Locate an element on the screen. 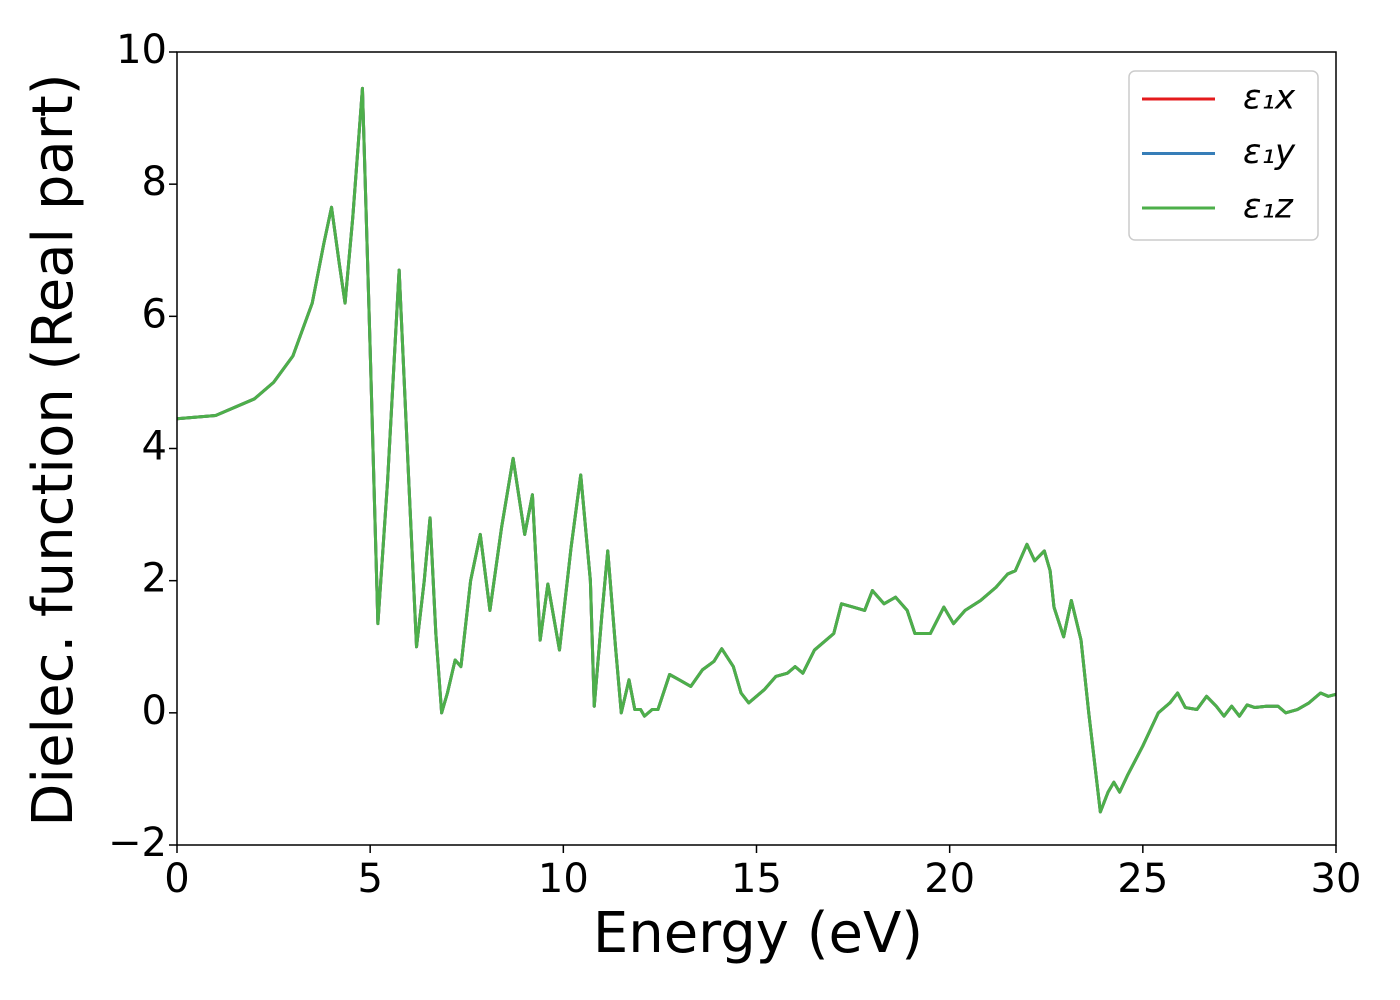  x-tick-label: 0 is located at coordinates (176, 879).